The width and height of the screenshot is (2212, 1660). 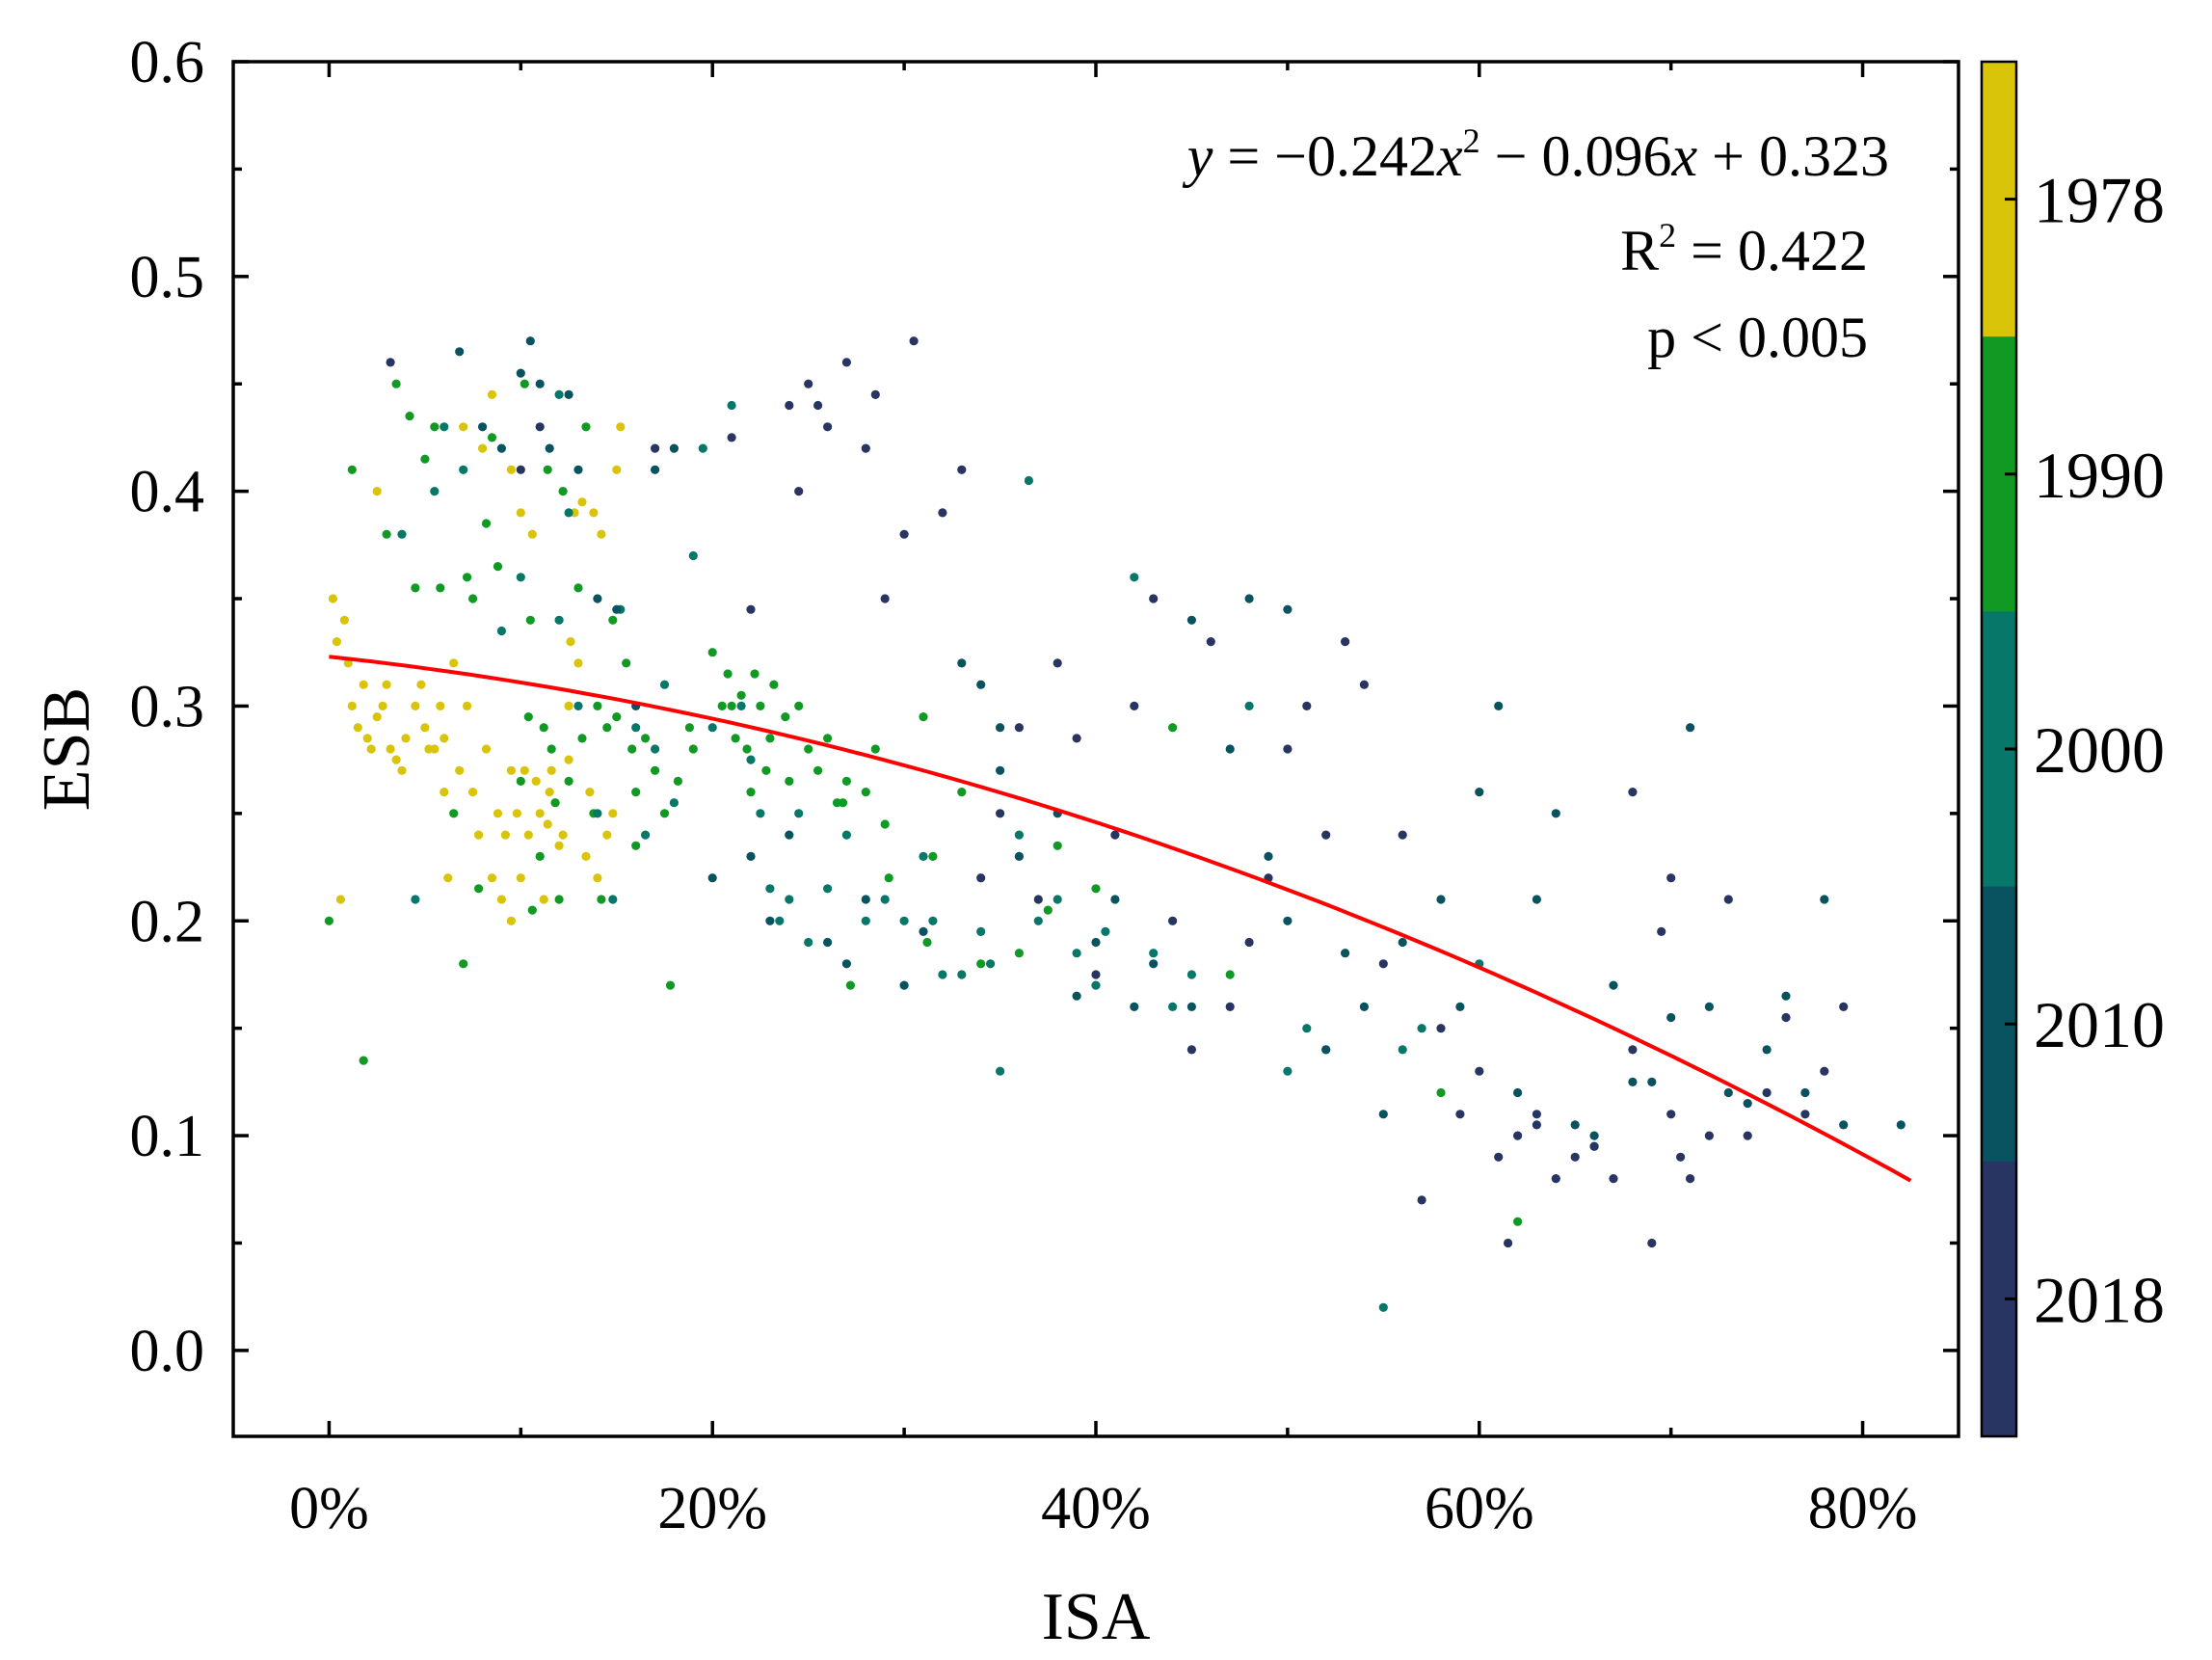 What do you see at coordinates (167, 492) in the screenshot?
I see `y-tick-label: 0.4` at bounding box center [167, 492].